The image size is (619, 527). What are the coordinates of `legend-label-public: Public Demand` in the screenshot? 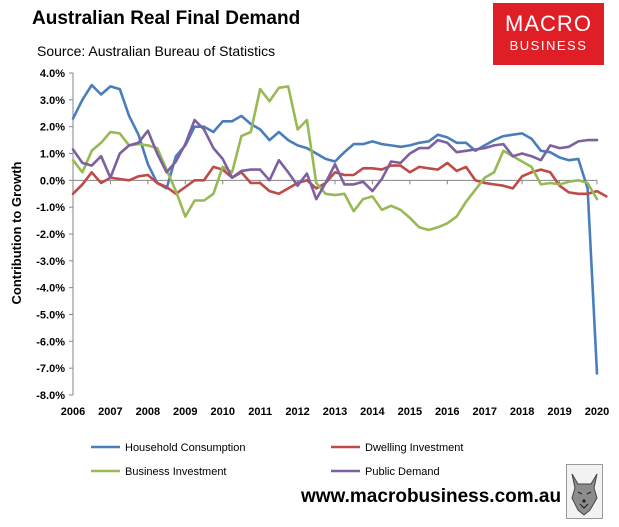 It's located at (402, 472).